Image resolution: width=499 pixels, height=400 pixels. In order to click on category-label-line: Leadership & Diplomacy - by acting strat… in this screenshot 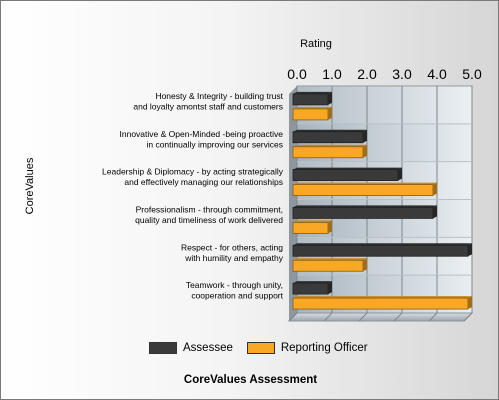, I will do `click(193, 172)`.